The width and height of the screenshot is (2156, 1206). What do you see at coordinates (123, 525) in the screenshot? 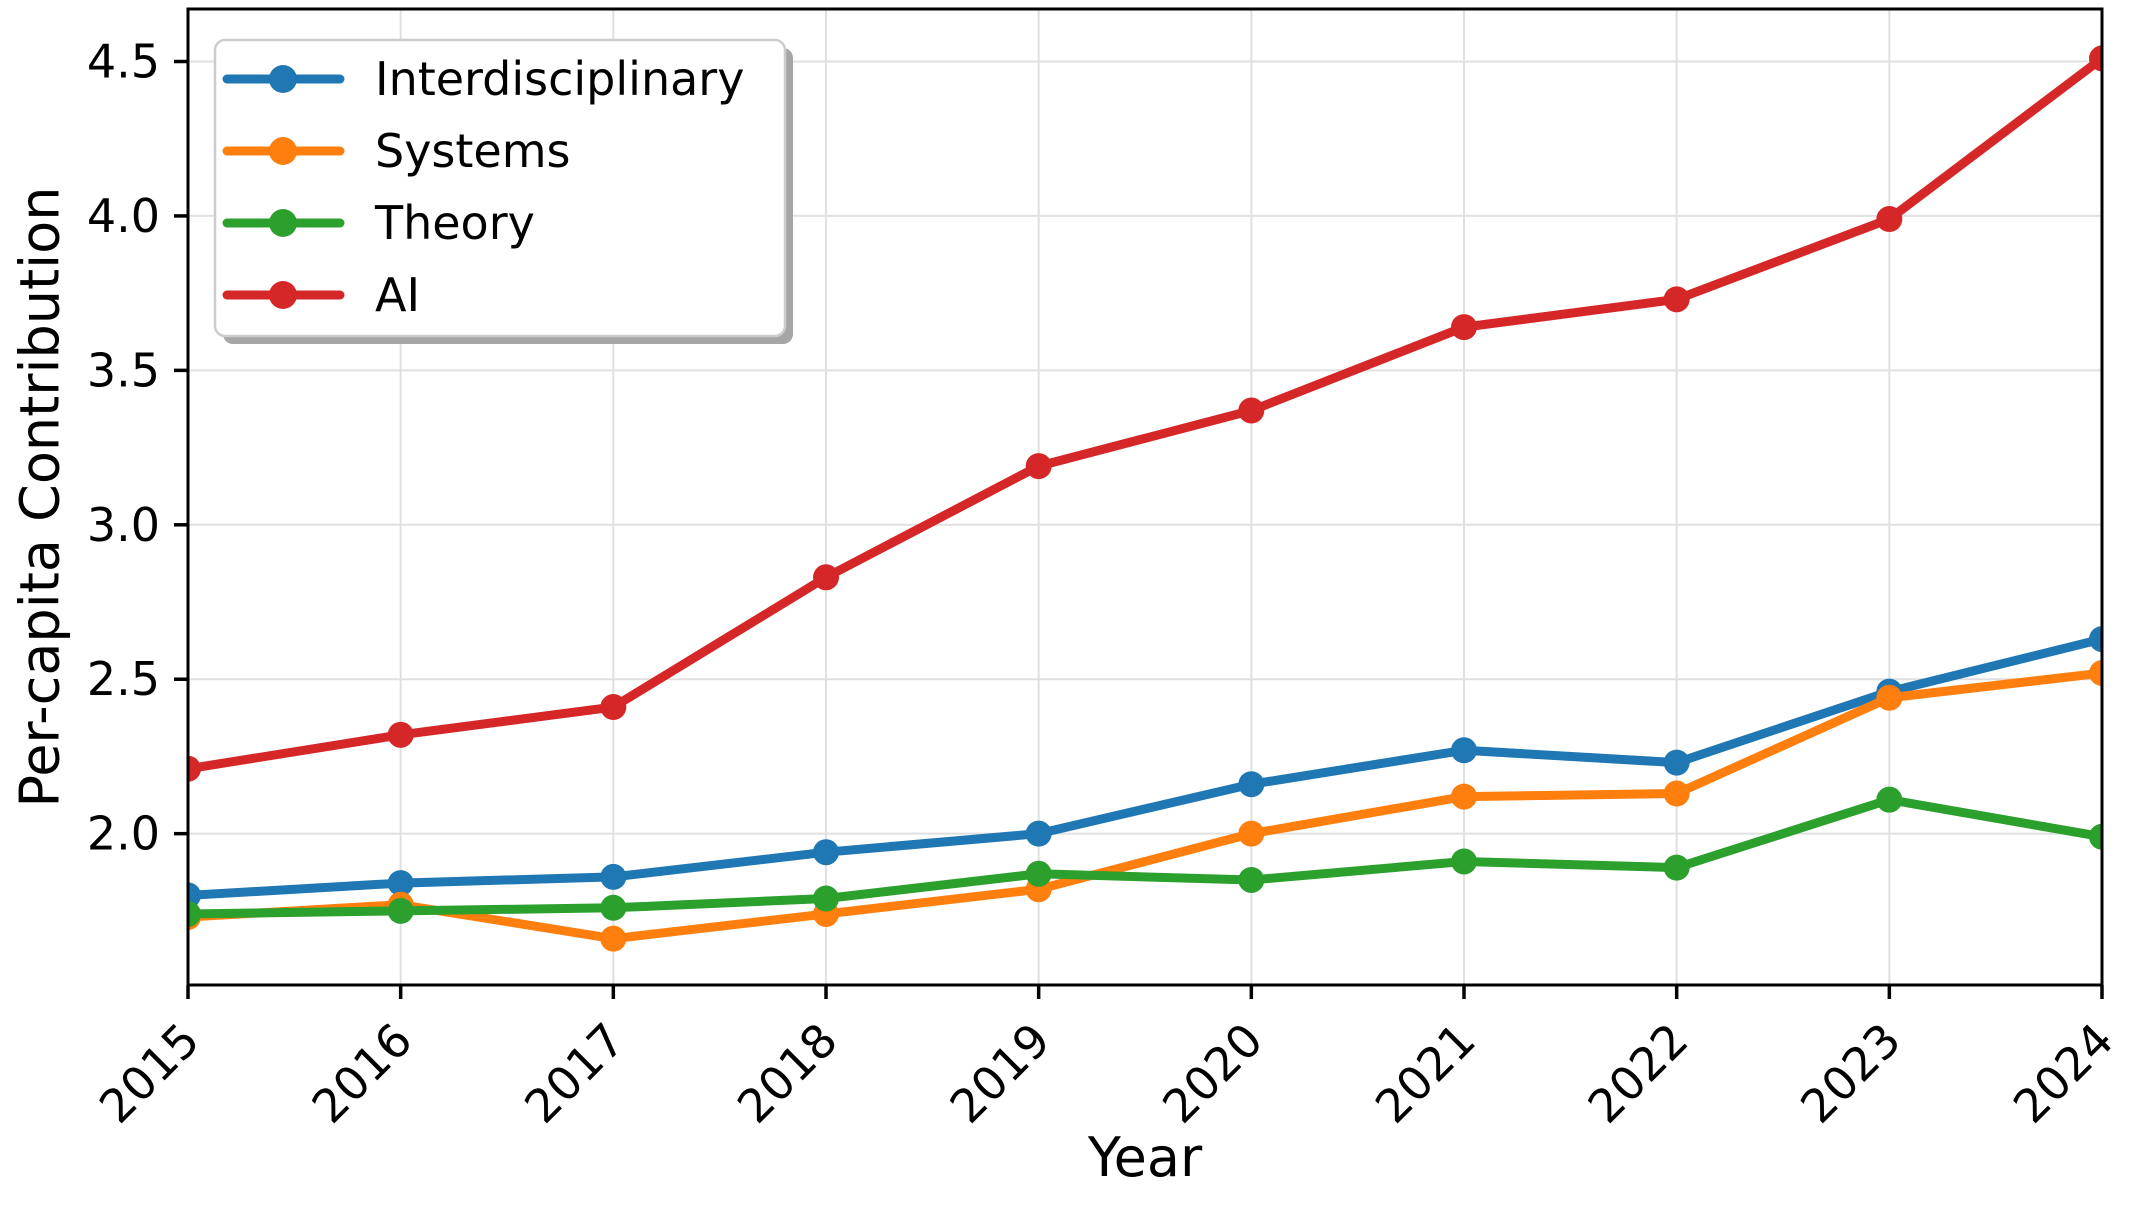
I see `y-tick-label: 3.0` at bounding box center [123, 525].